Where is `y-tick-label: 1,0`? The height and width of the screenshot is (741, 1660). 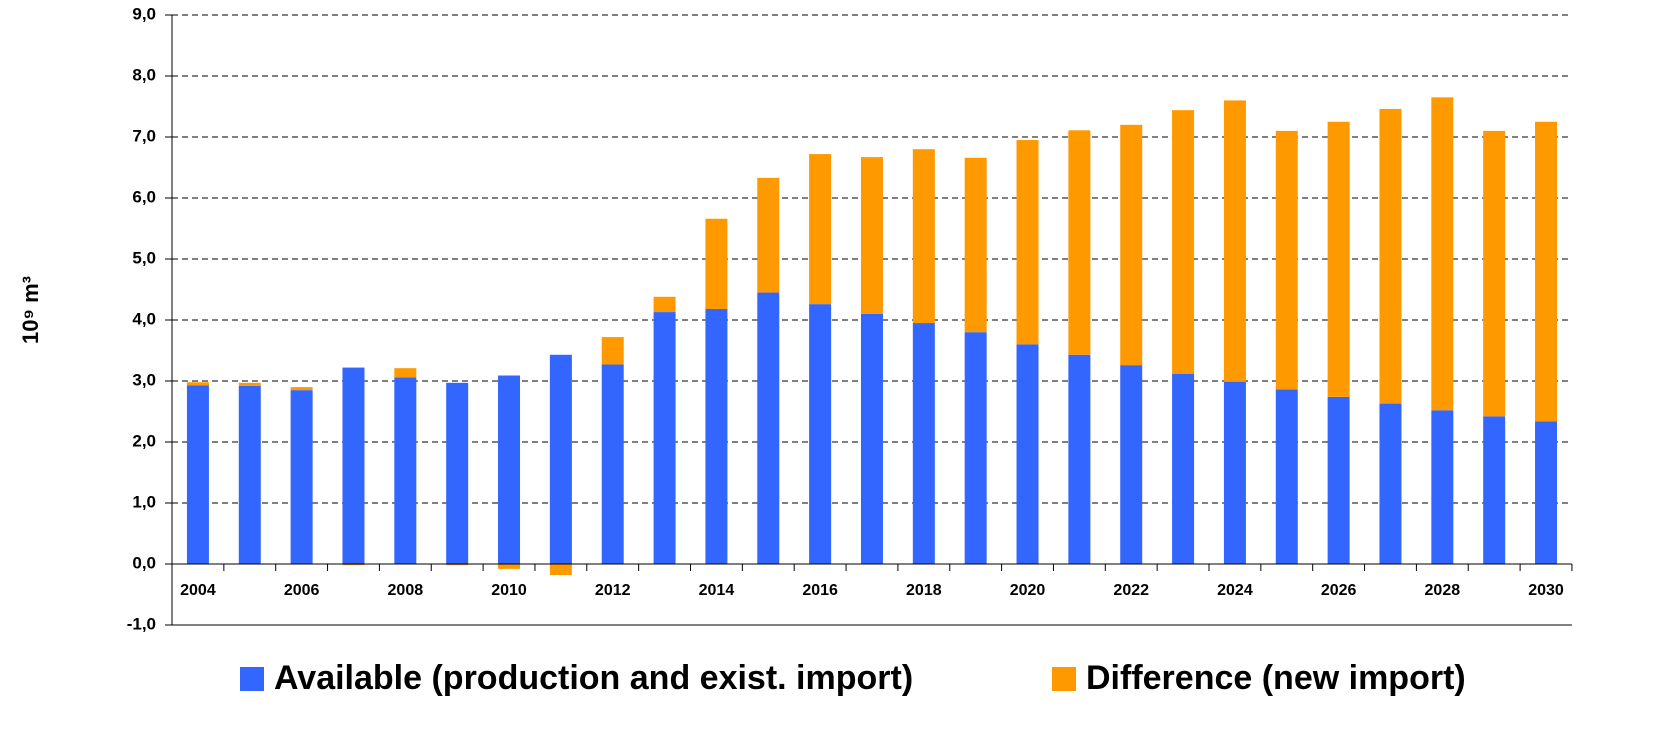
y-tick-label: 1,0 is located at coordinates (144, 501).